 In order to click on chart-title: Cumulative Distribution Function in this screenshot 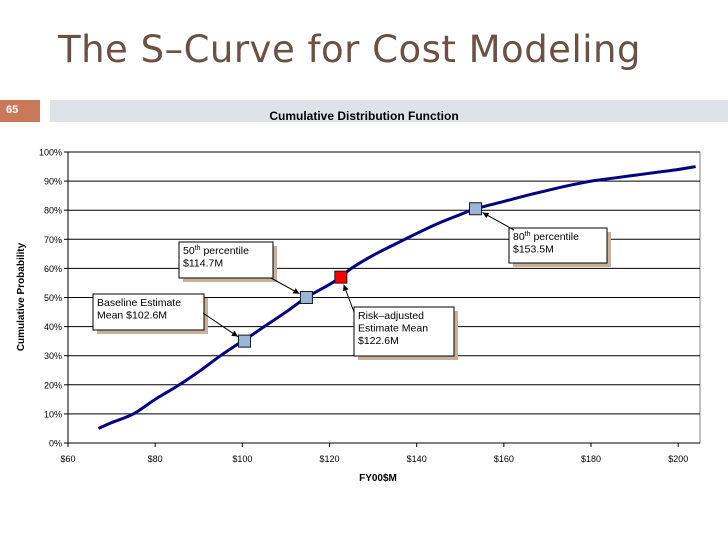, I will do `click(363, 116)`.